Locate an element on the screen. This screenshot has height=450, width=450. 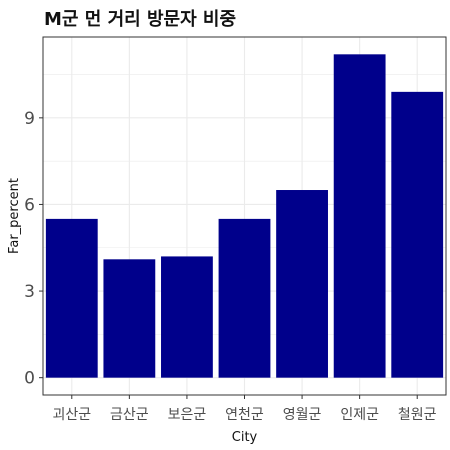
chart-title: M군 먼 거리 방문자 비중 is located at coordinates (140, 19).